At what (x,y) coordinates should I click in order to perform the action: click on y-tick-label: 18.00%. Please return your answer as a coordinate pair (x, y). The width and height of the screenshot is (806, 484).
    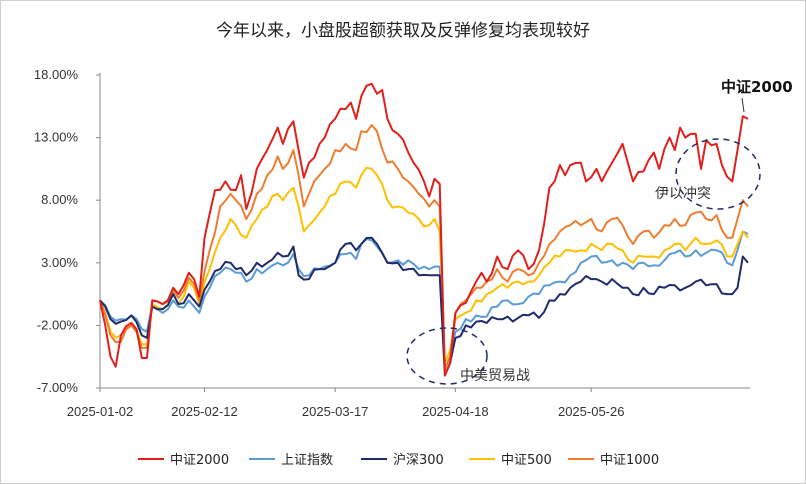
    Looking at the image, I should click on (56, 74).